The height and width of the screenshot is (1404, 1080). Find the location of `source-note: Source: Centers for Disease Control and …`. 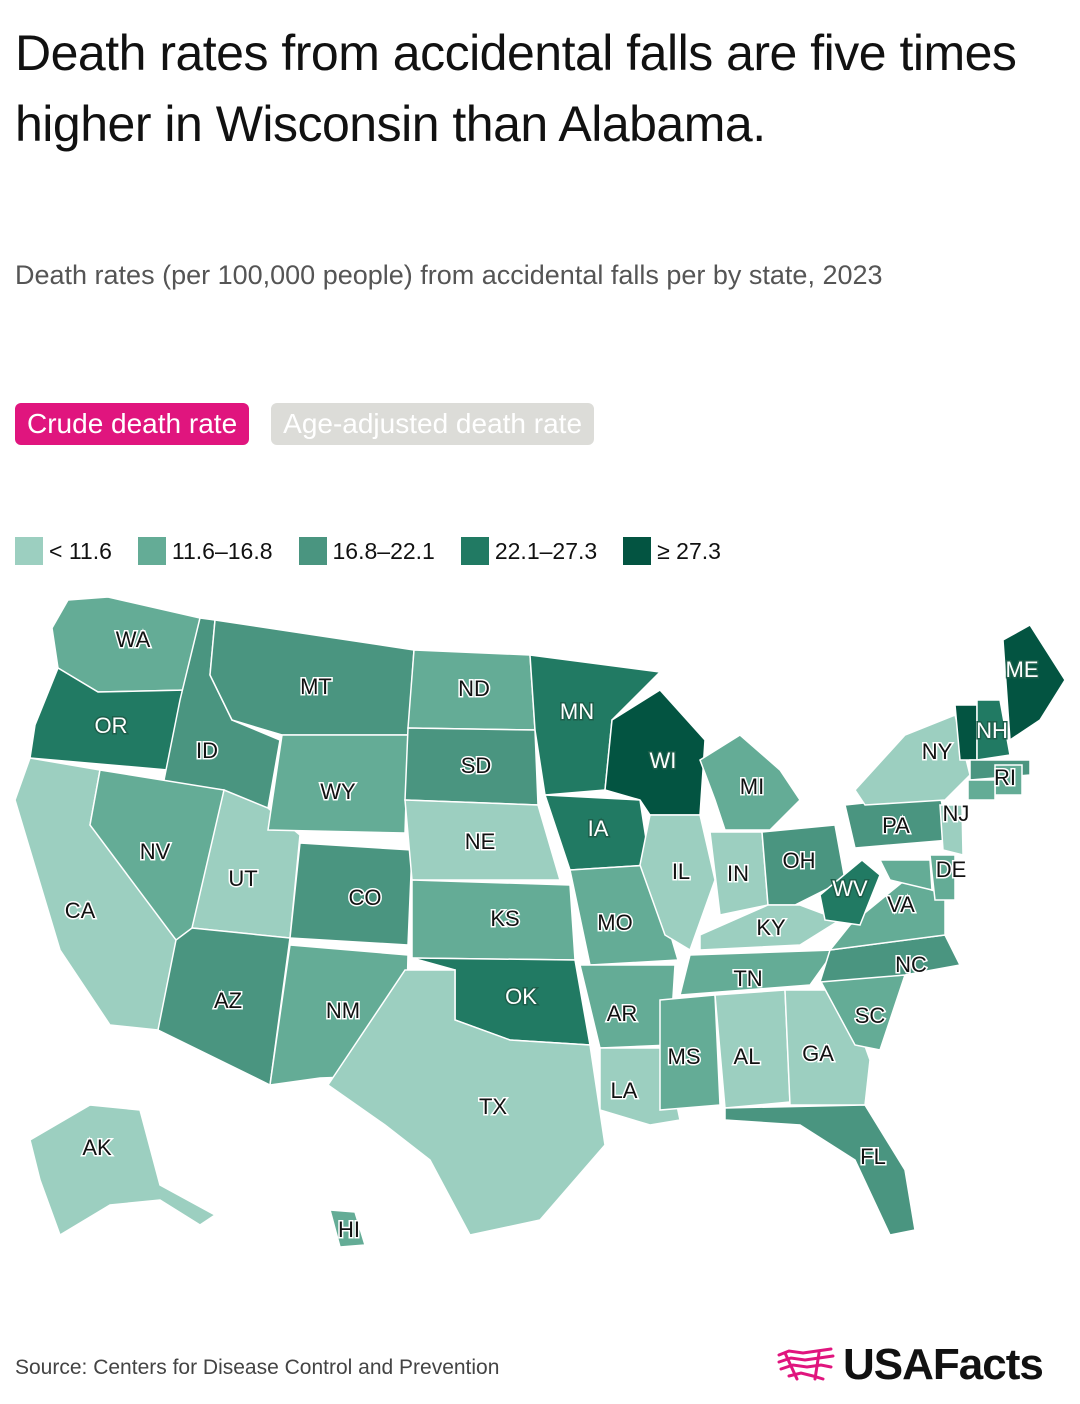

source-note: Source: Centers for Disease Control and … is located at coordinates (257, 1367).